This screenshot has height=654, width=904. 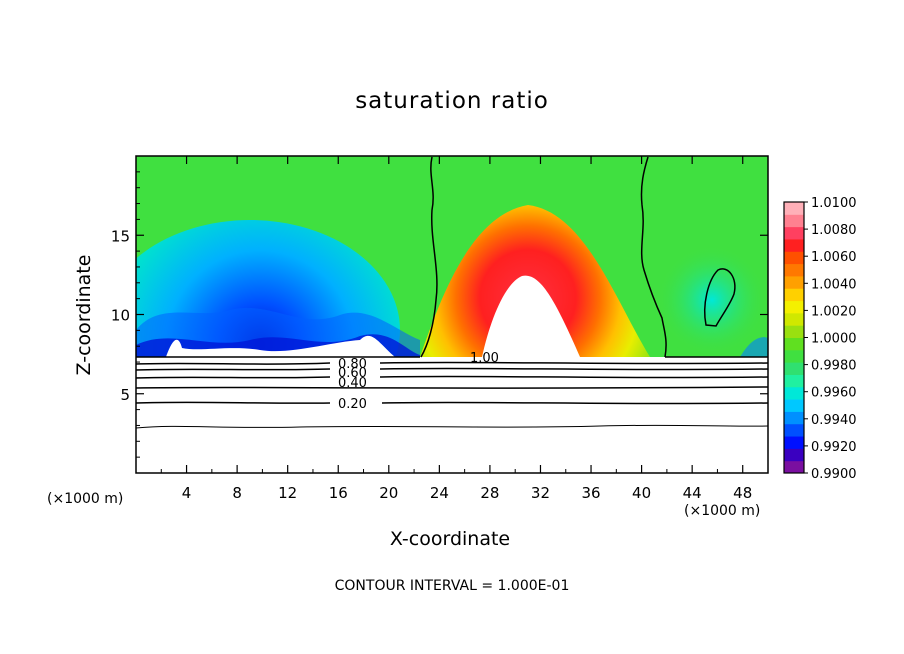 I want to click on contour-0.60, so click(x=452, y=369).